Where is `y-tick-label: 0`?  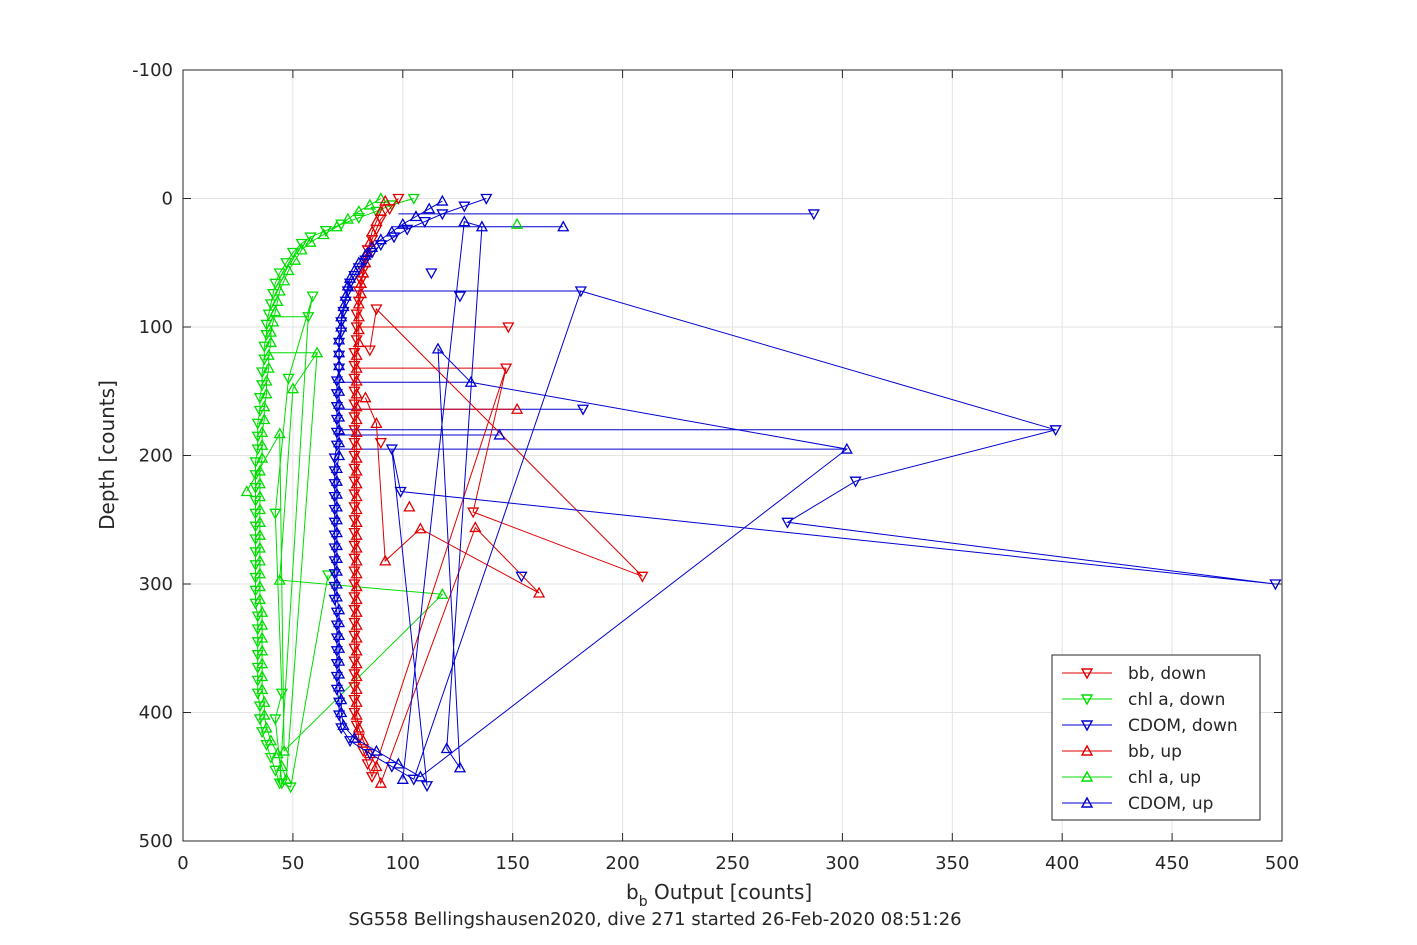 y-tick-label: 0 is located at coordinates (167, 199).